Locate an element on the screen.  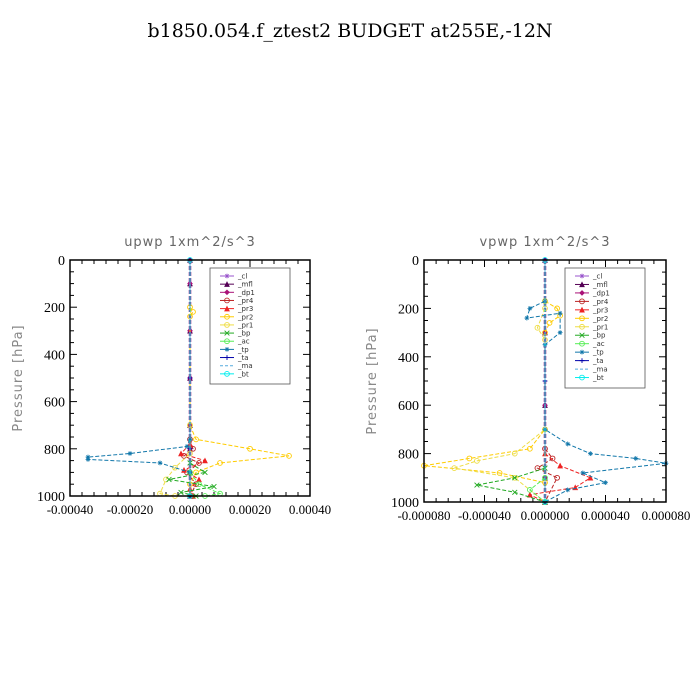
legend-label: _pr3 is located at coordinates (600, 310).